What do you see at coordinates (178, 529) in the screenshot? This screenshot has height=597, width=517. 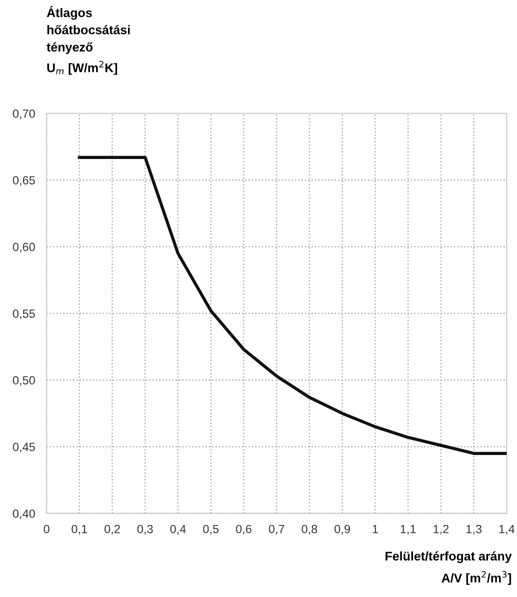 I see `x-tick-label: 0,4` at bounding box center [178, 529].